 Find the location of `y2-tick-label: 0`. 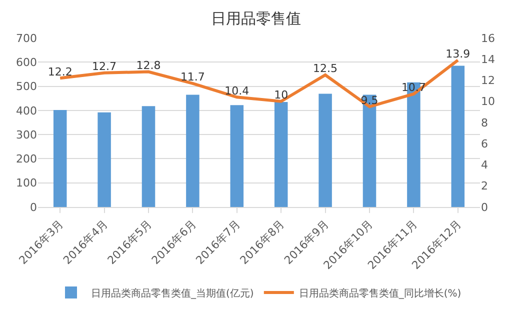

y2-tick-label: 0 is located at coordinates (484, 207).